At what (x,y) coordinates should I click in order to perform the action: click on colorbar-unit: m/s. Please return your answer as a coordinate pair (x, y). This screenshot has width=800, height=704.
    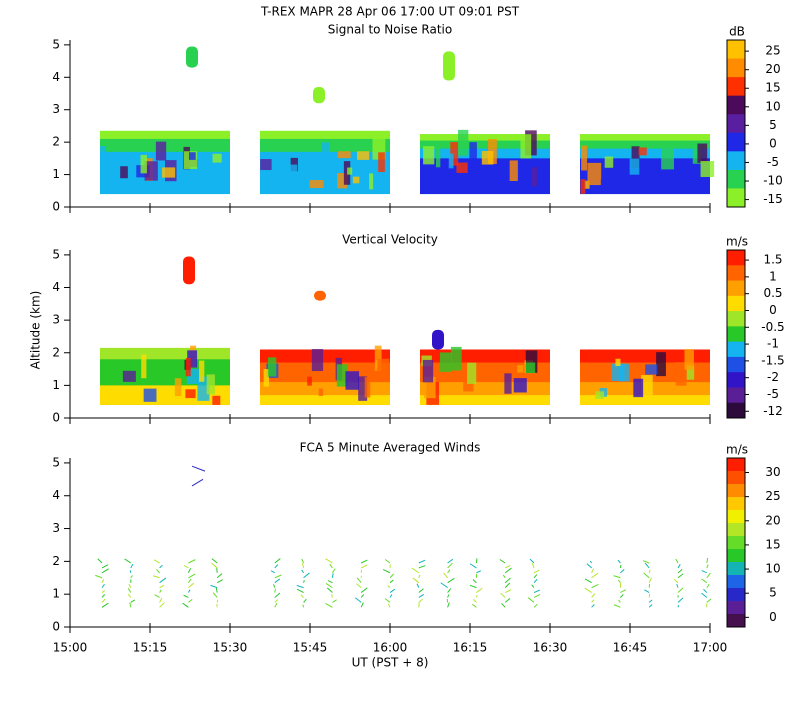
    Looking at the image, I should click on (737, 242).